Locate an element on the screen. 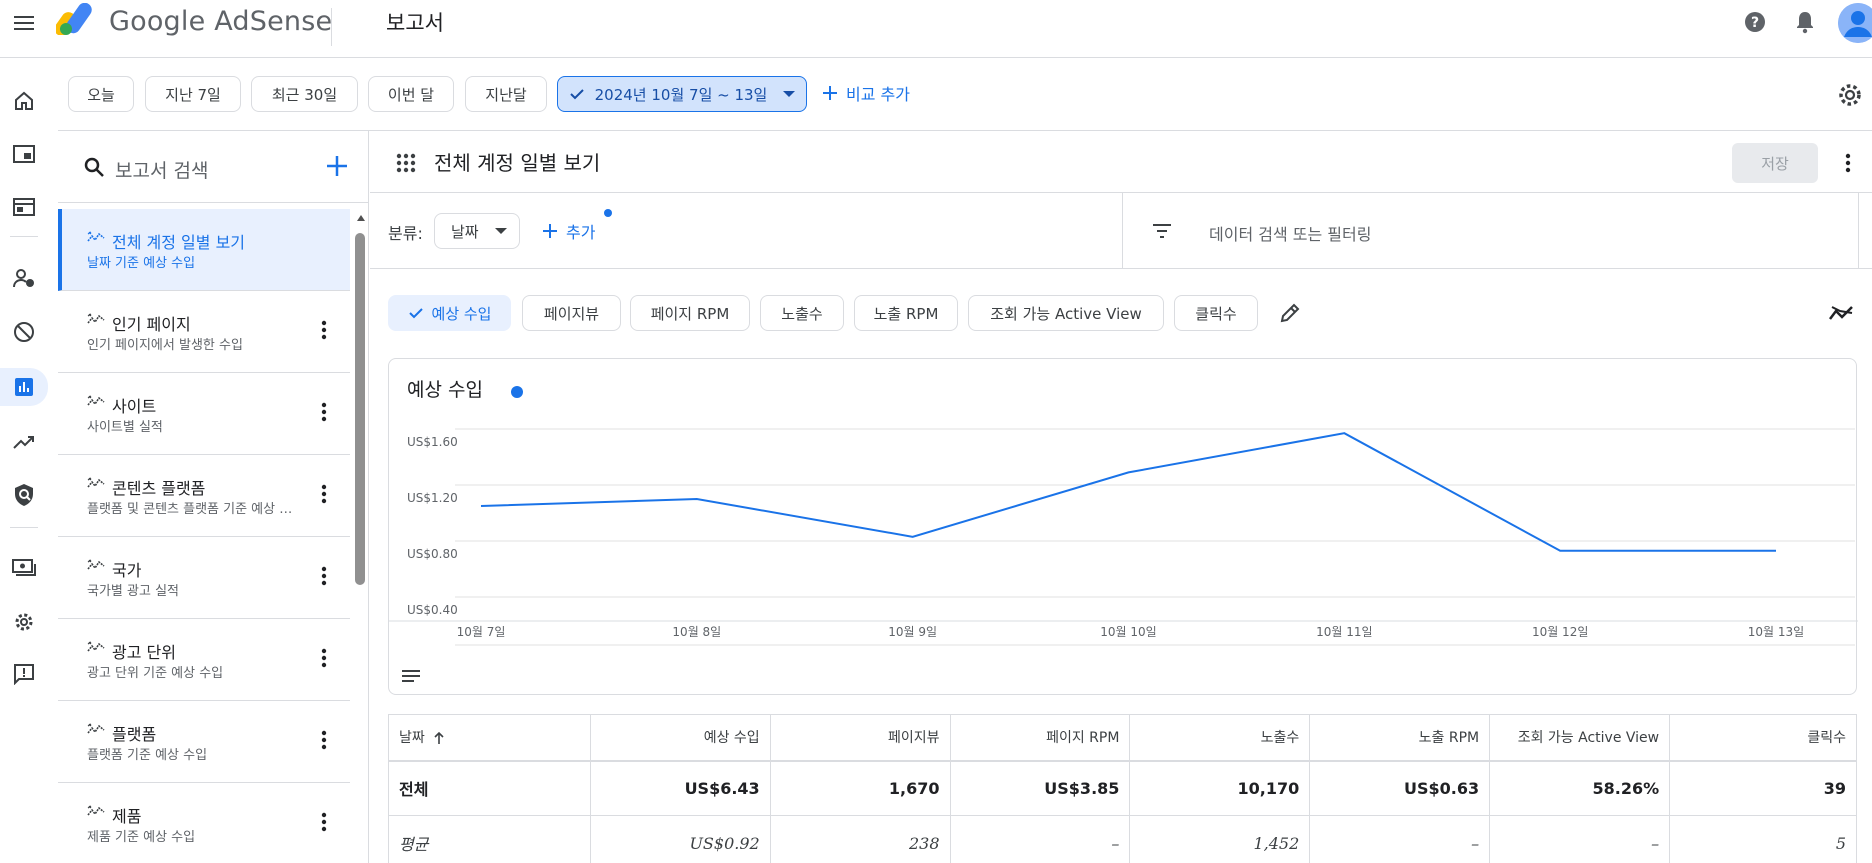  column-header-date: 날짜 is located at coordinates (489, 738).